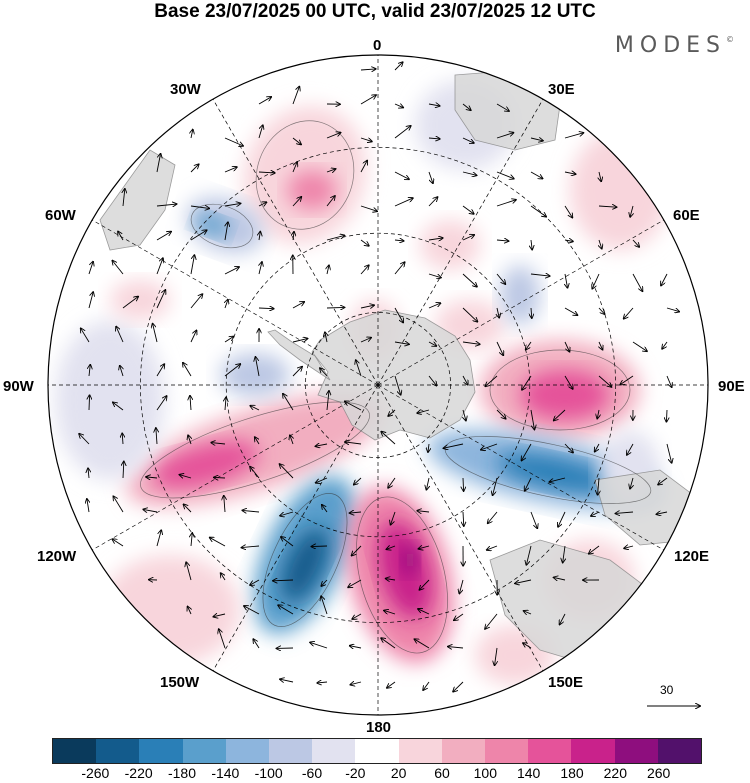 Image resolution: width=750 pixels, height=783 pixels. I want to click on colorbar-tick-label: 140, so click(528, 773).